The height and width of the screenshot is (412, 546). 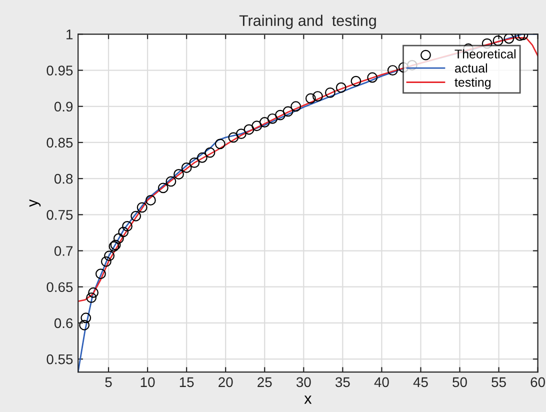 What do you see at coordinates (63, 107) in the screenshot?
I see `y-tick-label: 0.9` at bounding box center [63, 107].